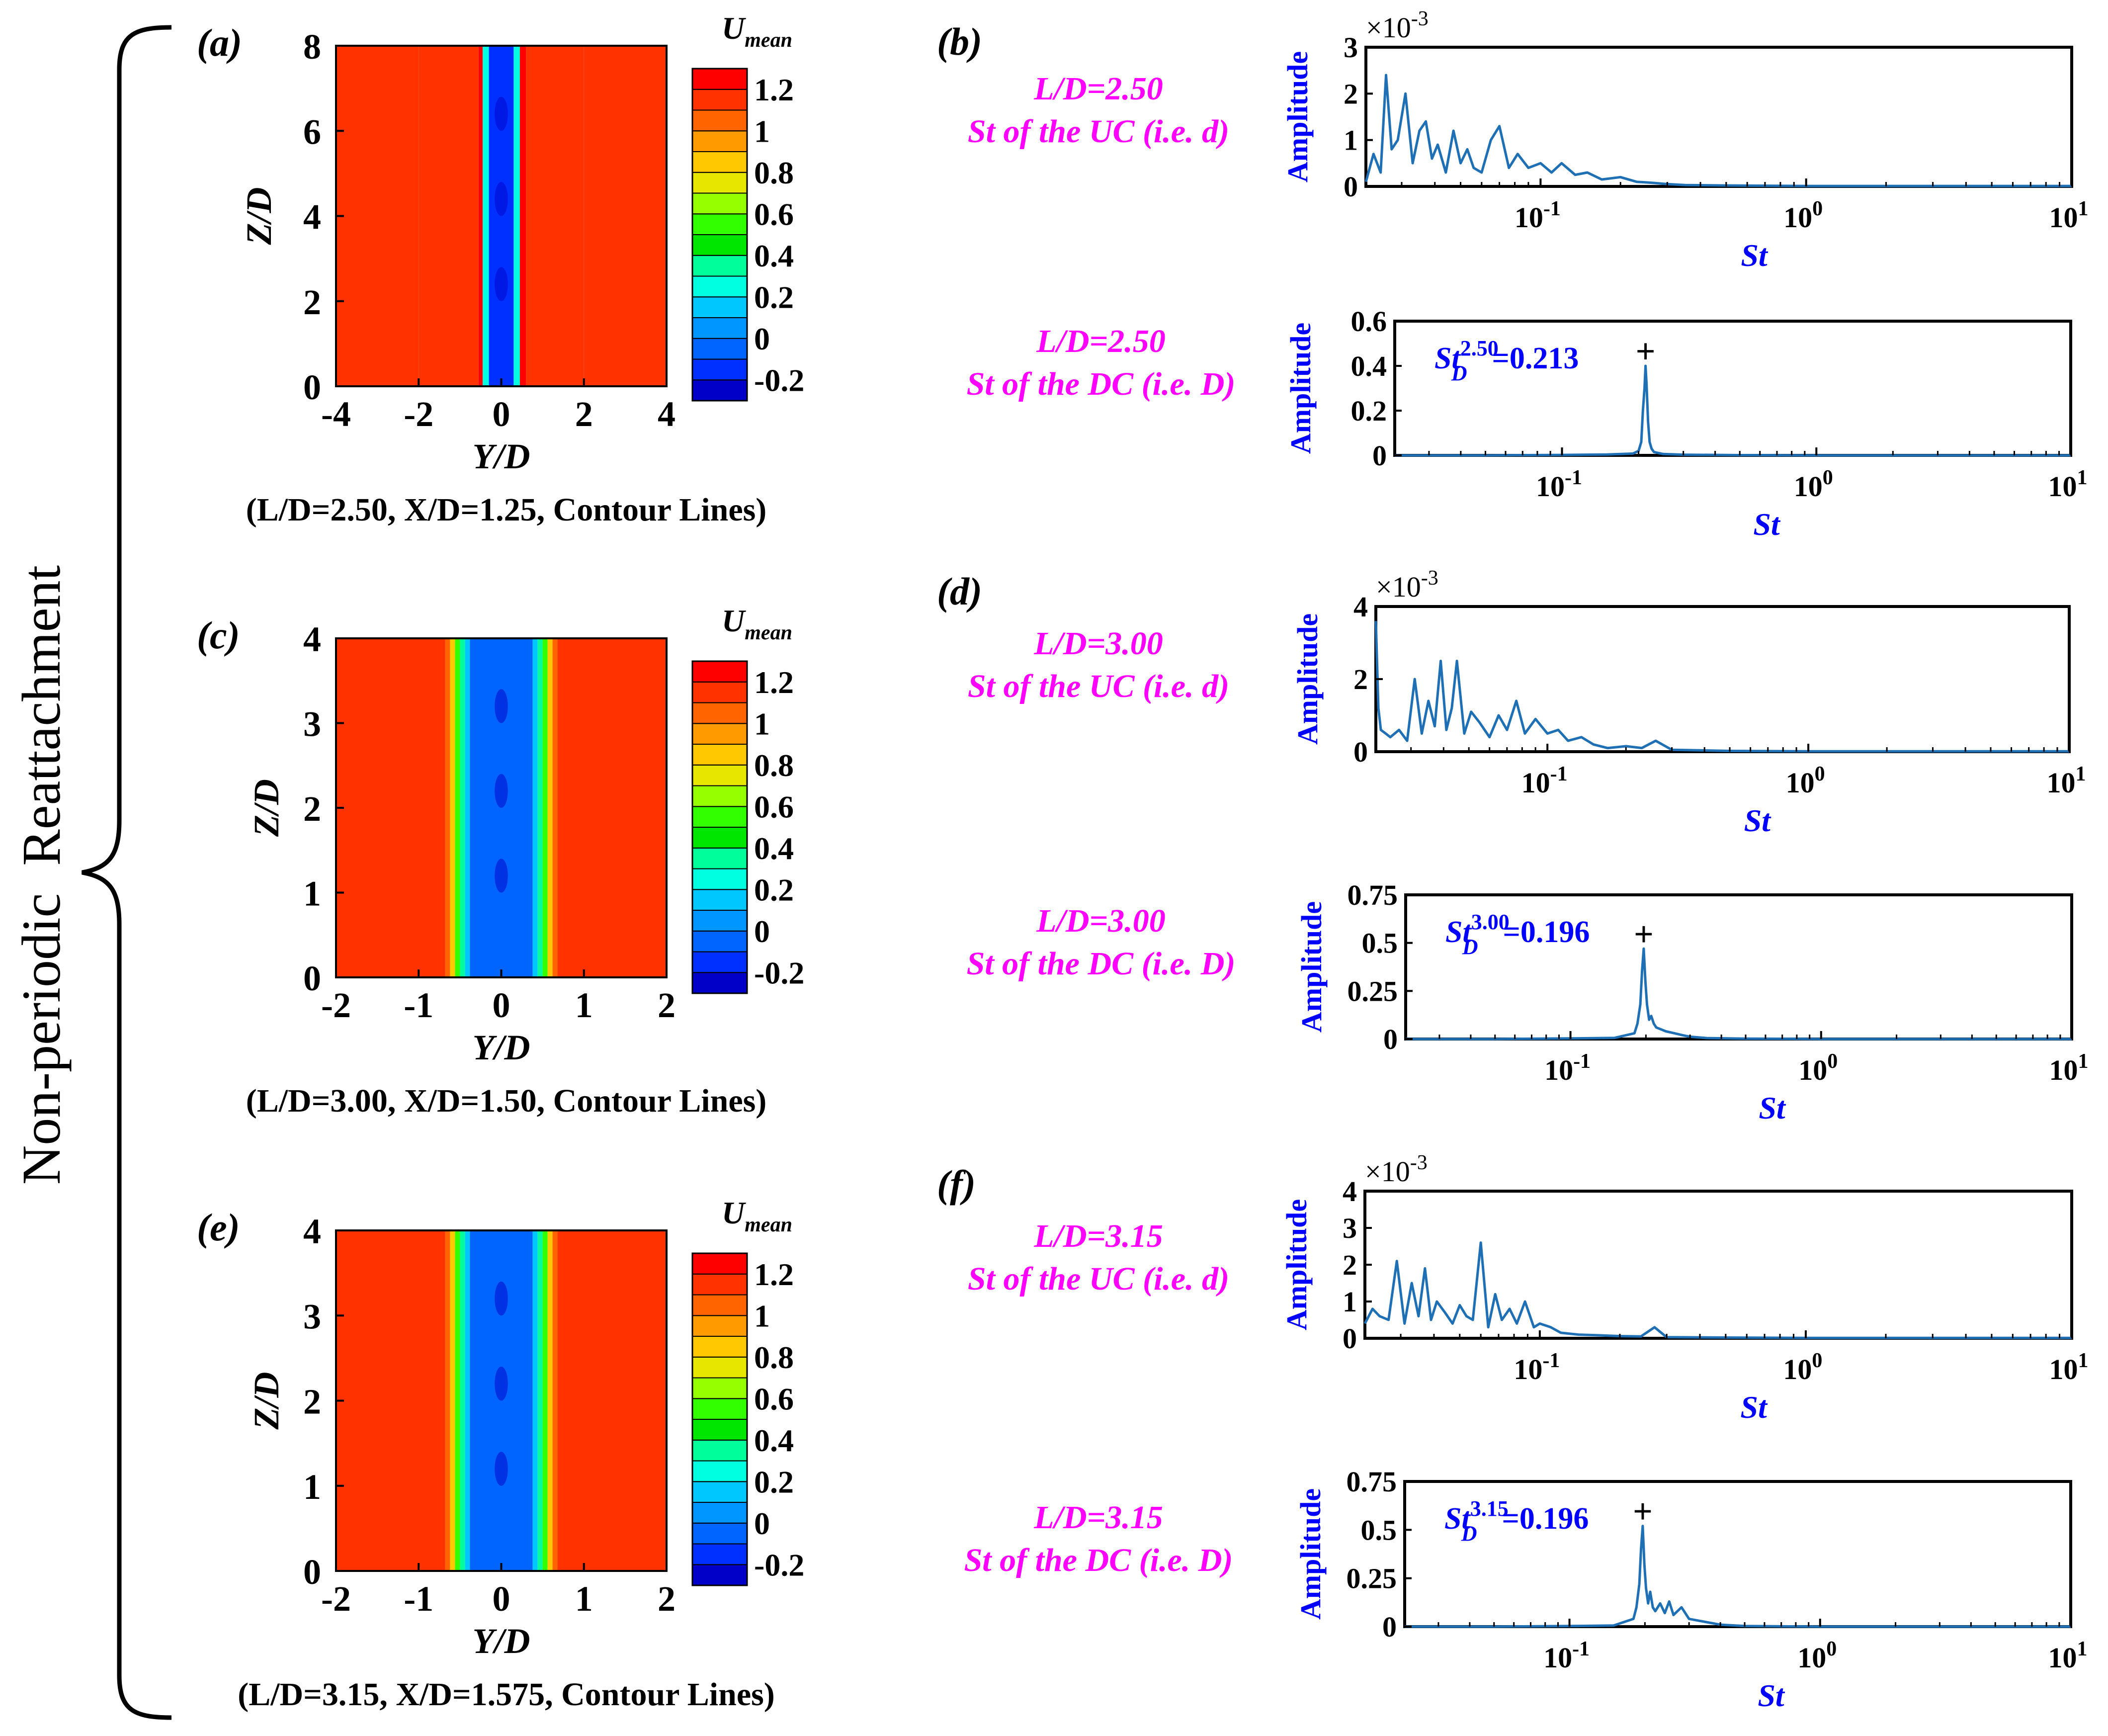 This screenshot has width=2108, height=1736. What do you see at coordinates (774, 890) in the screenshot?
I see `colorbar-tick-label: 0.2` at bounding box center [774, 890].